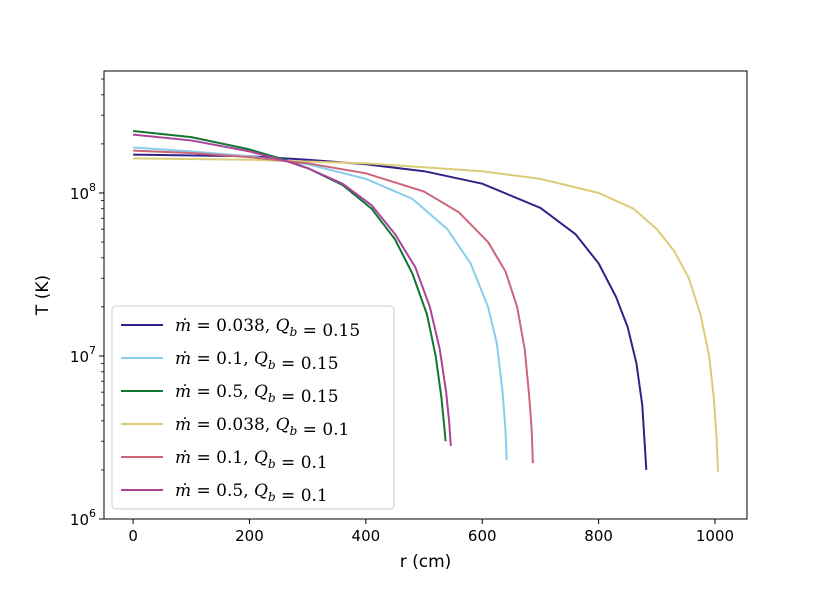 This screenshot has width=830, height=593. I want to click on y-axis-label: T (K), so click(43, 295).